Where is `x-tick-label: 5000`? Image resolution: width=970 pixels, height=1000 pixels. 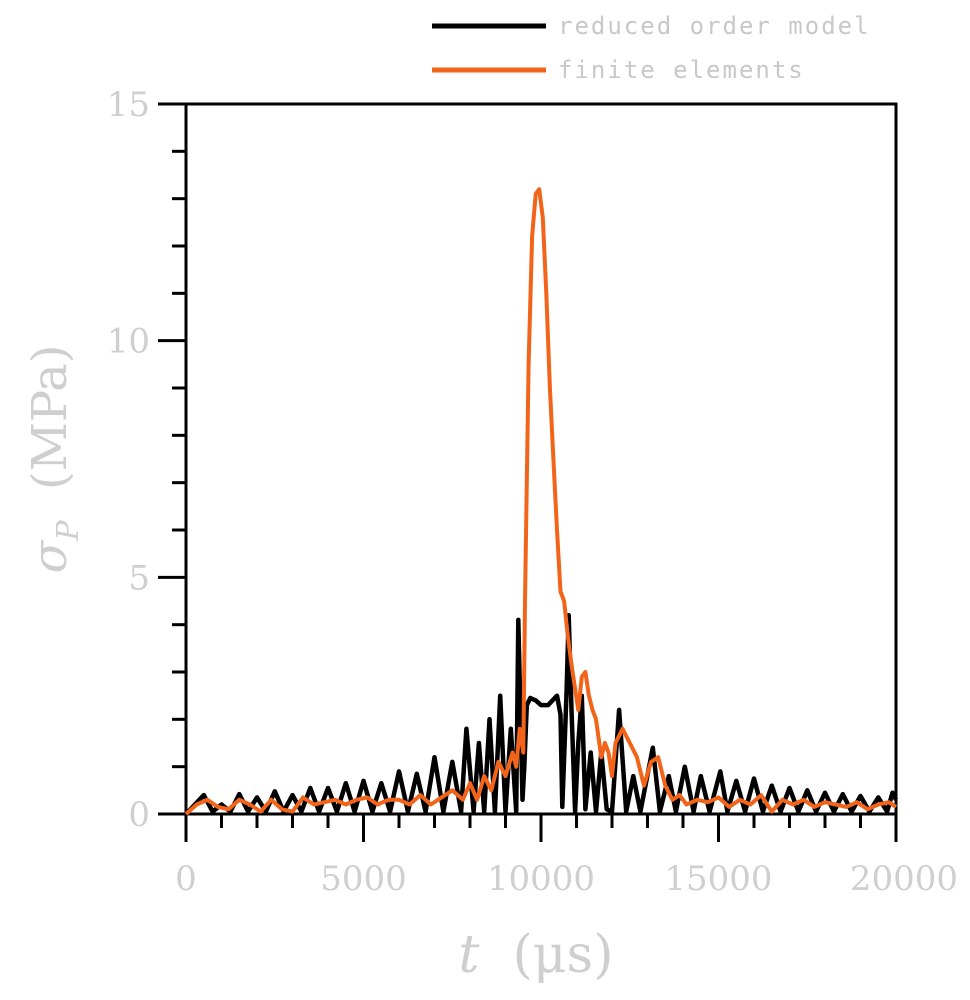
x-tick-label: 5000 is located at coordinates (363, 879).